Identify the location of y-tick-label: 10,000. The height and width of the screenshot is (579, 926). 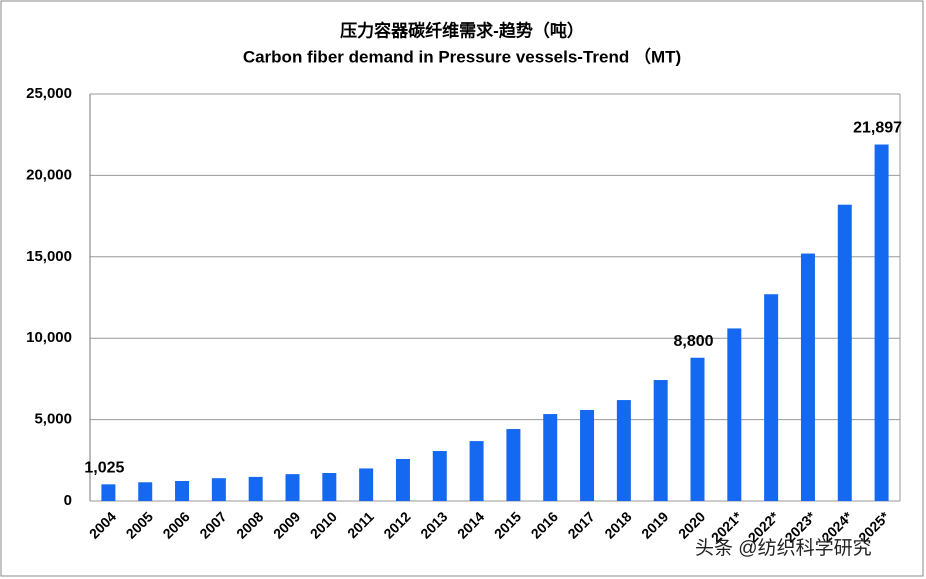
(49, 337).